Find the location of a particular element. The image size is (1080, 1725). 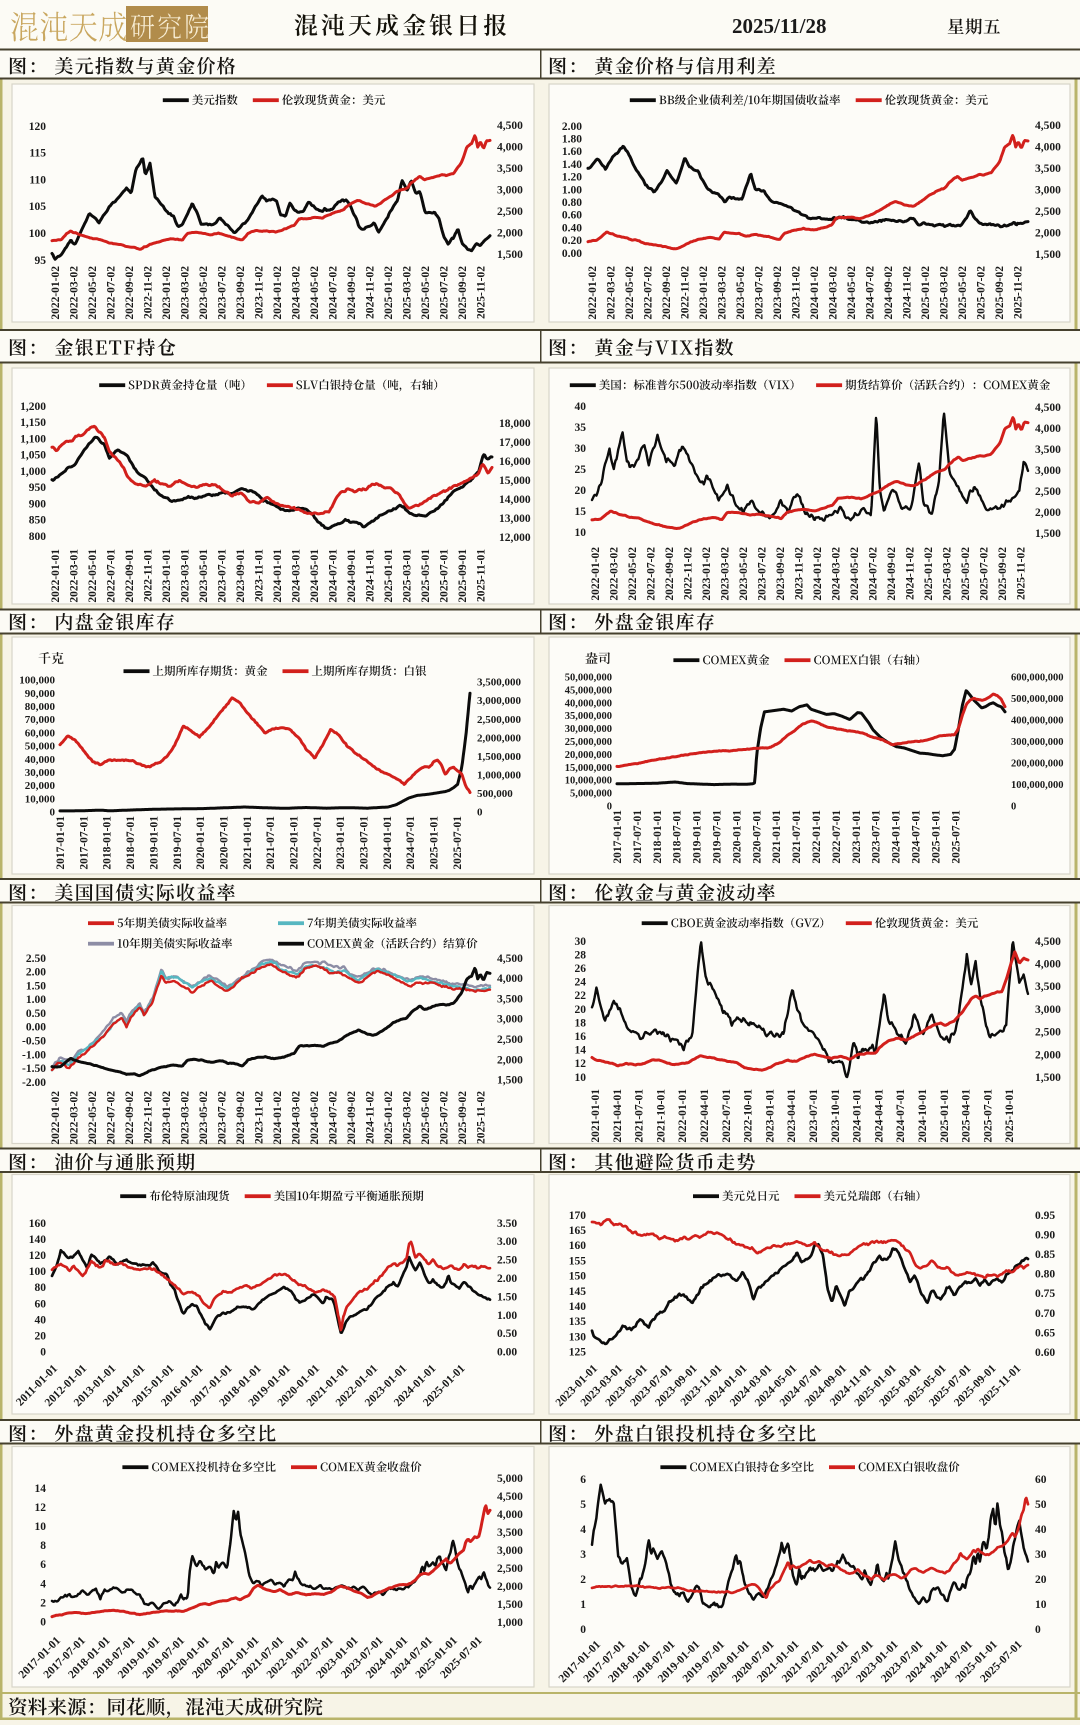

svg-text: 170 is located at coordinates (578, 1216).